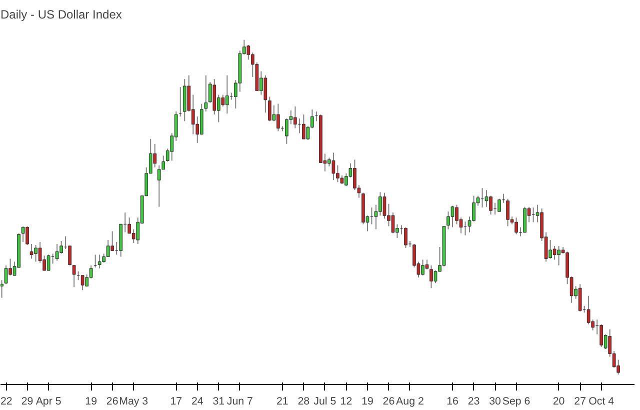 Image resolution: width=640 pixels, height=410 pixels. I want to click on x-tick-label: May 3, so click(133, 402).